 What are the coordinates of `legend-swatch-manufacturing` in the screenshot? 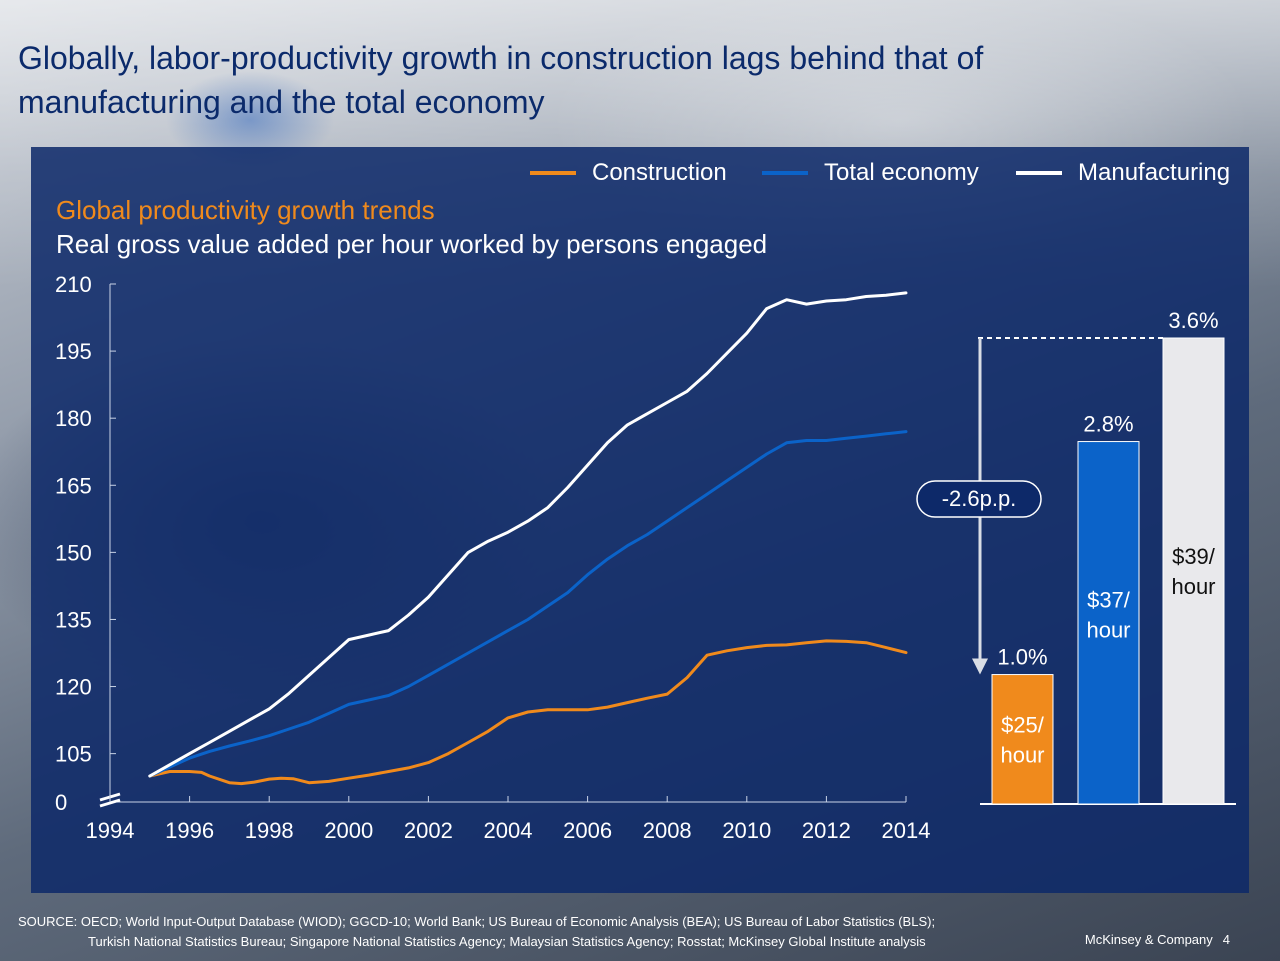 It's located at (1039, 173).